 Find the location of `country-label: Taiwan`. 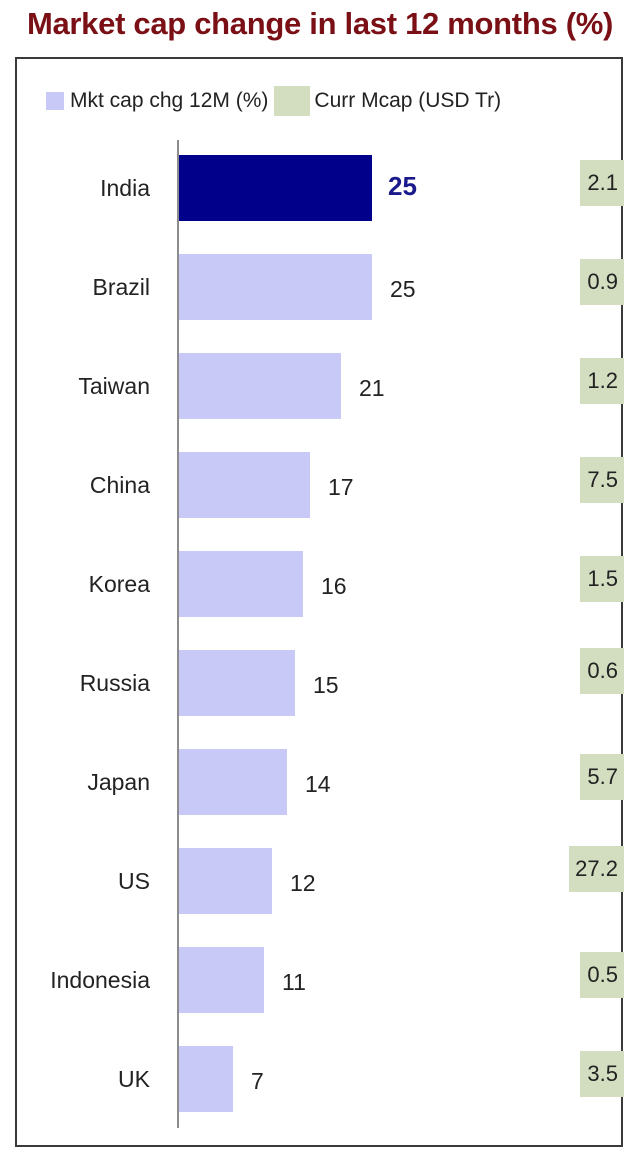

country-label: Taiwan is located at coordinates (114, 386).